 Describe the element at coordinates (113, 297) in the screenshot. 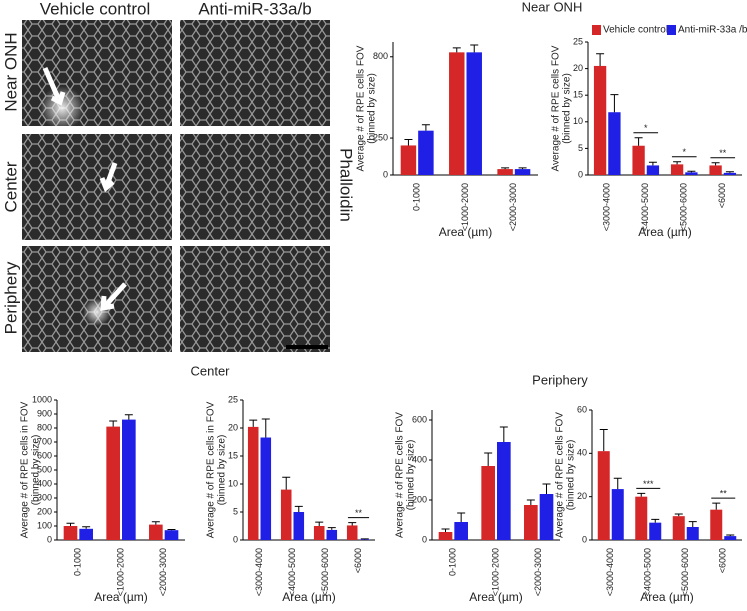

I see `arrow` at that location.